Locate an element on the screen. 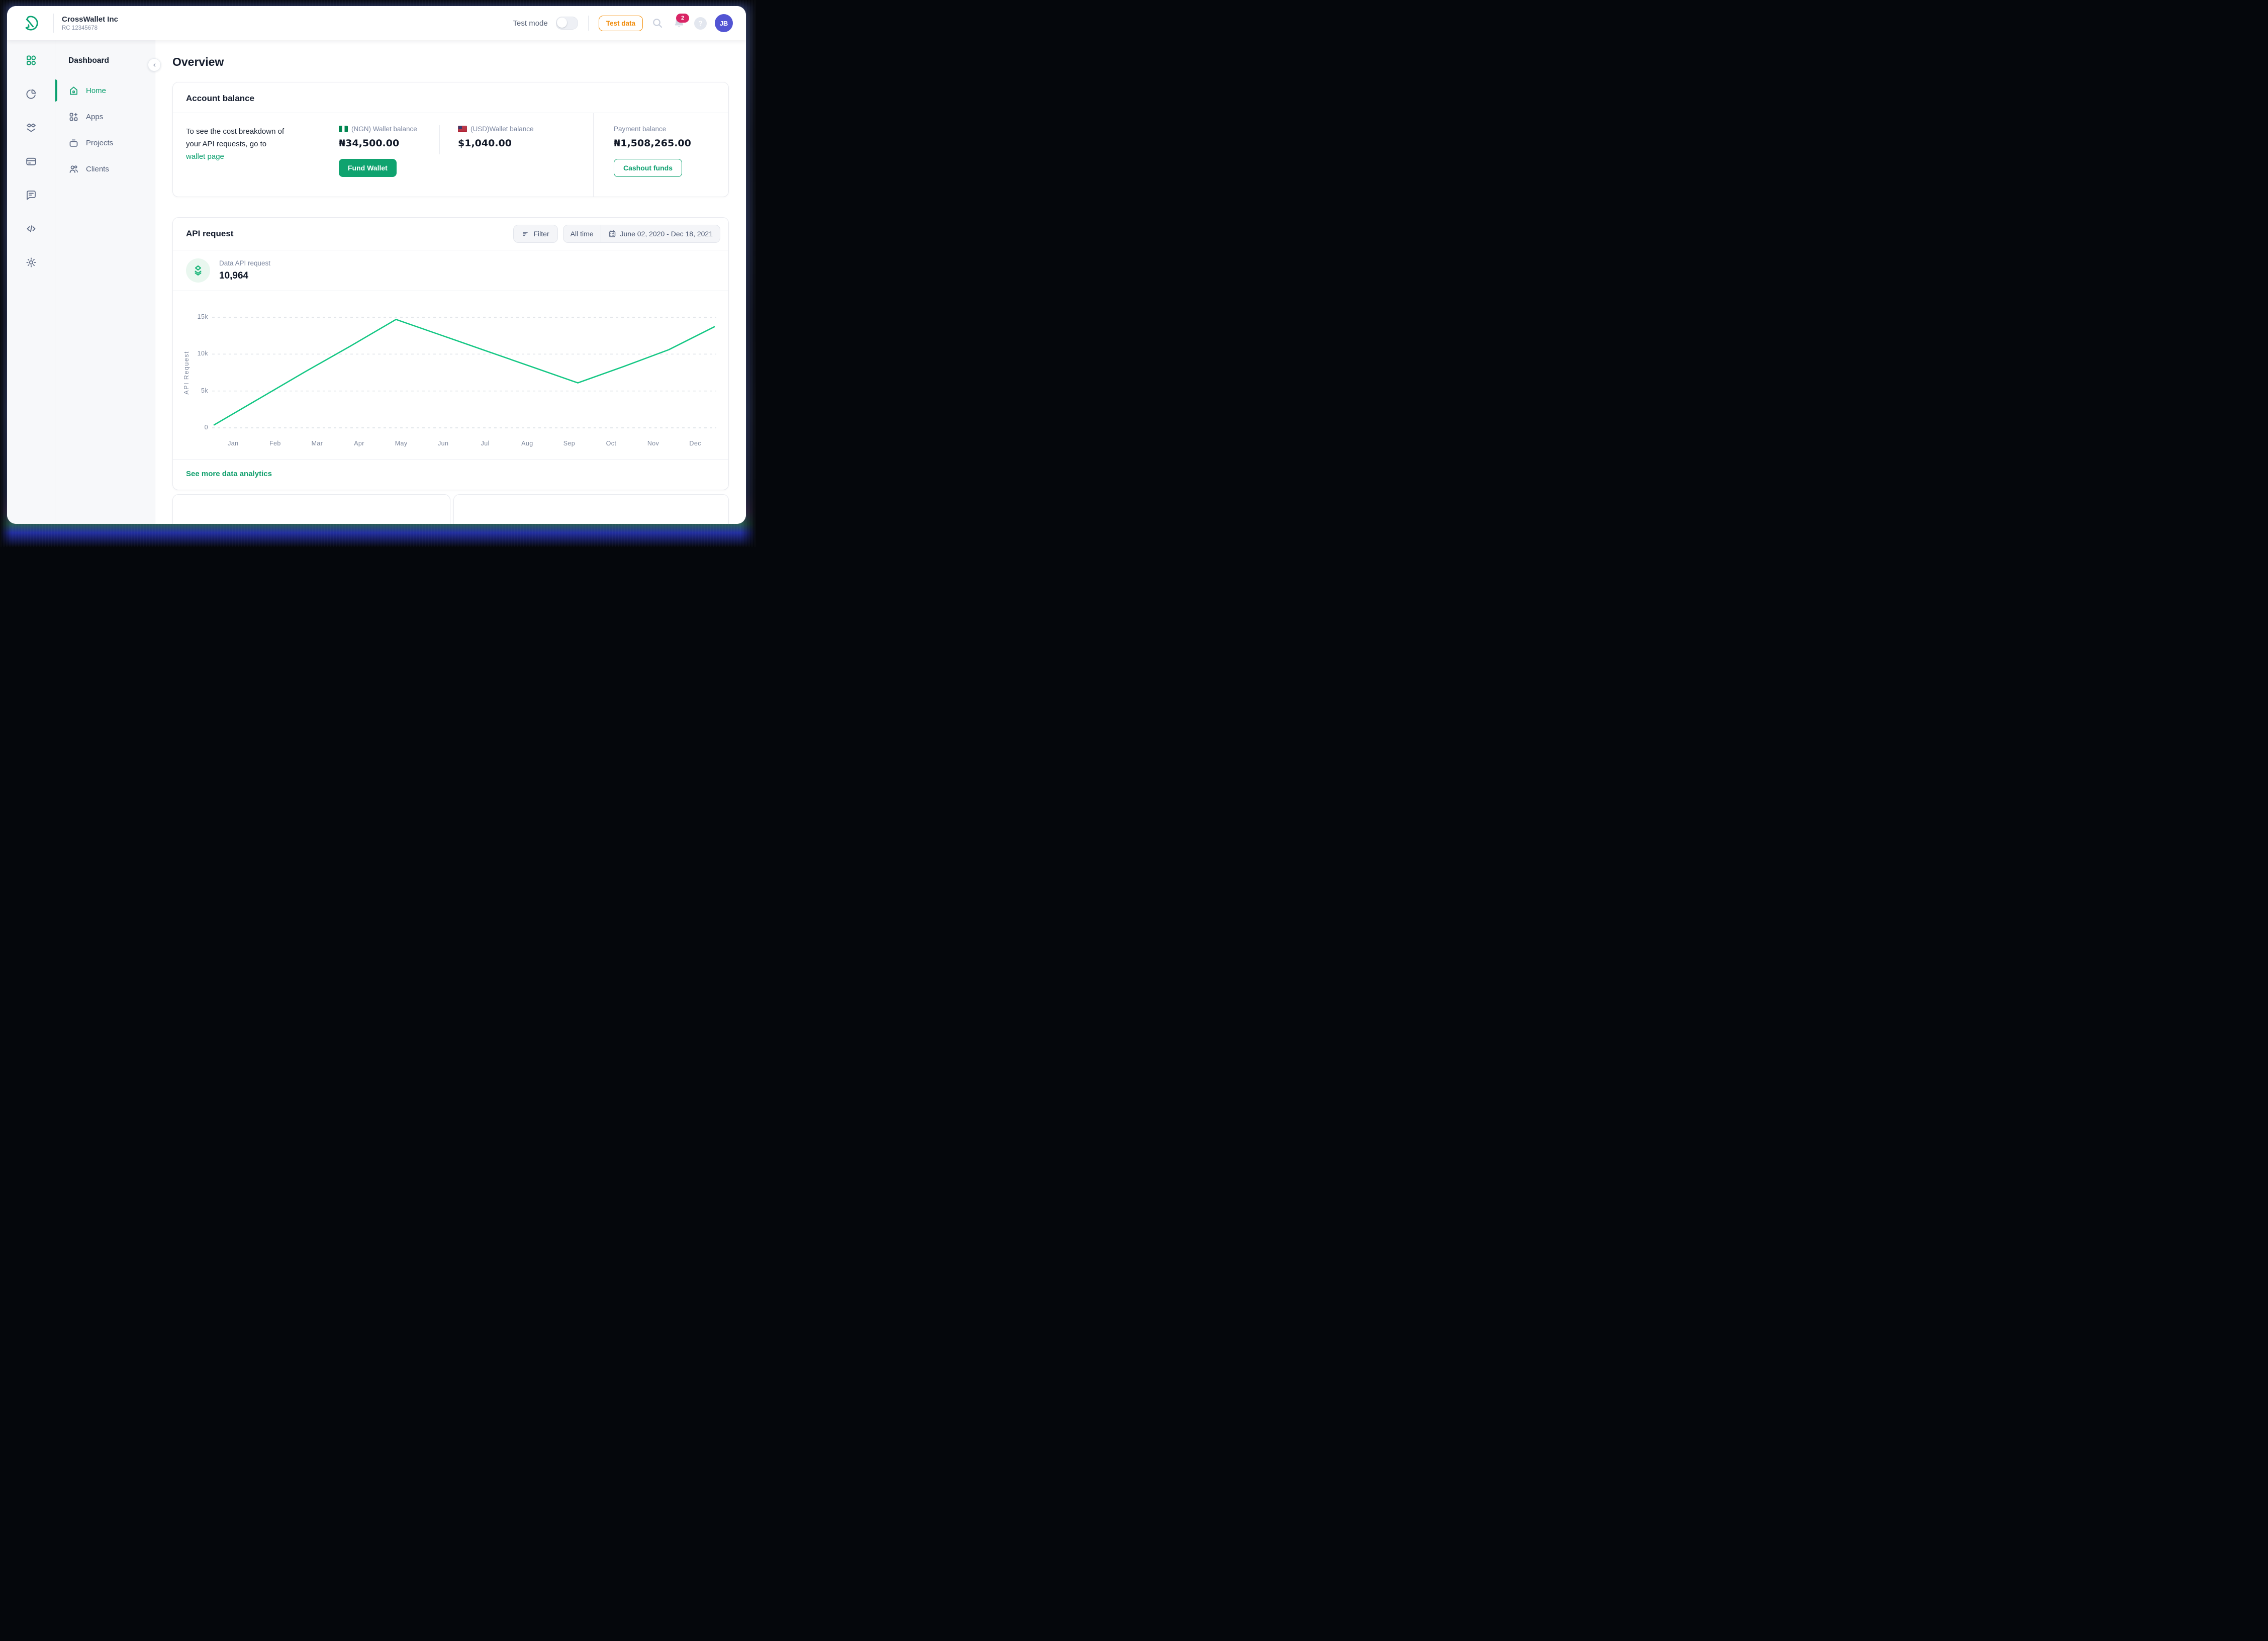  crosswallet-logo-icon is located at coordinates (31, 24).